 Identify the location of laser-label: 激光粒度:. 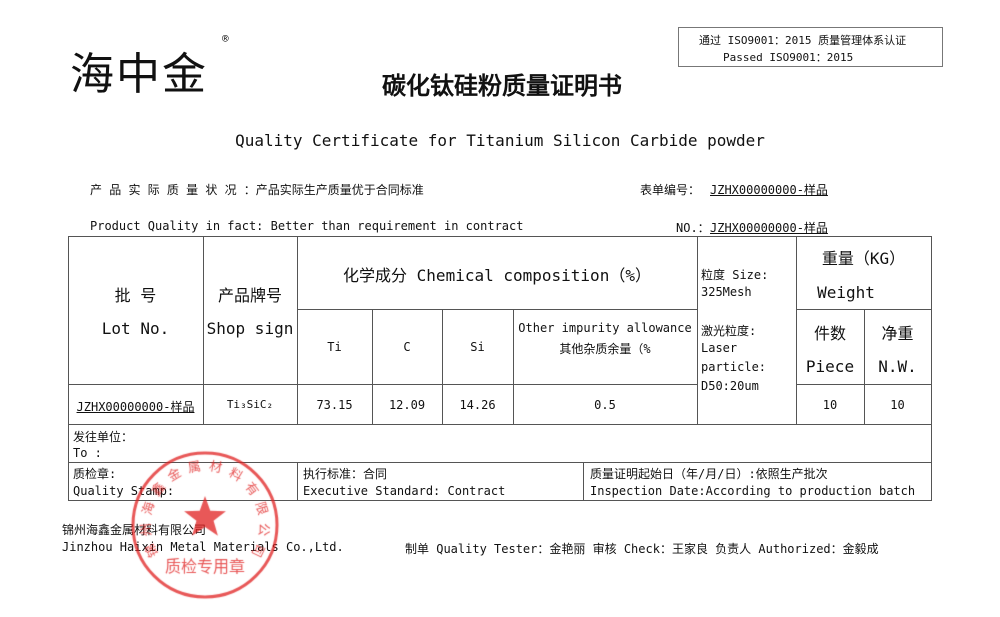
(729, 331).